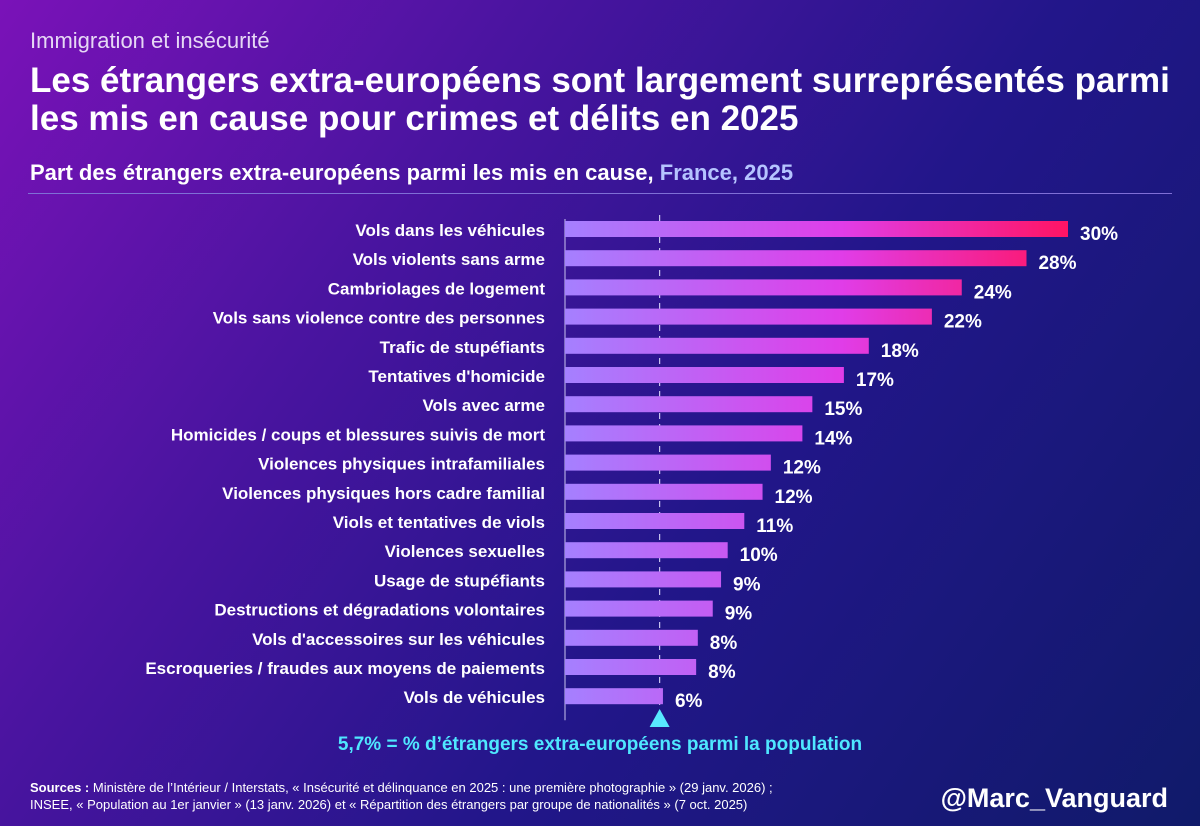 The image size is (1200, 826). I want to click on category-label-6: Tentatives d'homicide, so click(456, 376).